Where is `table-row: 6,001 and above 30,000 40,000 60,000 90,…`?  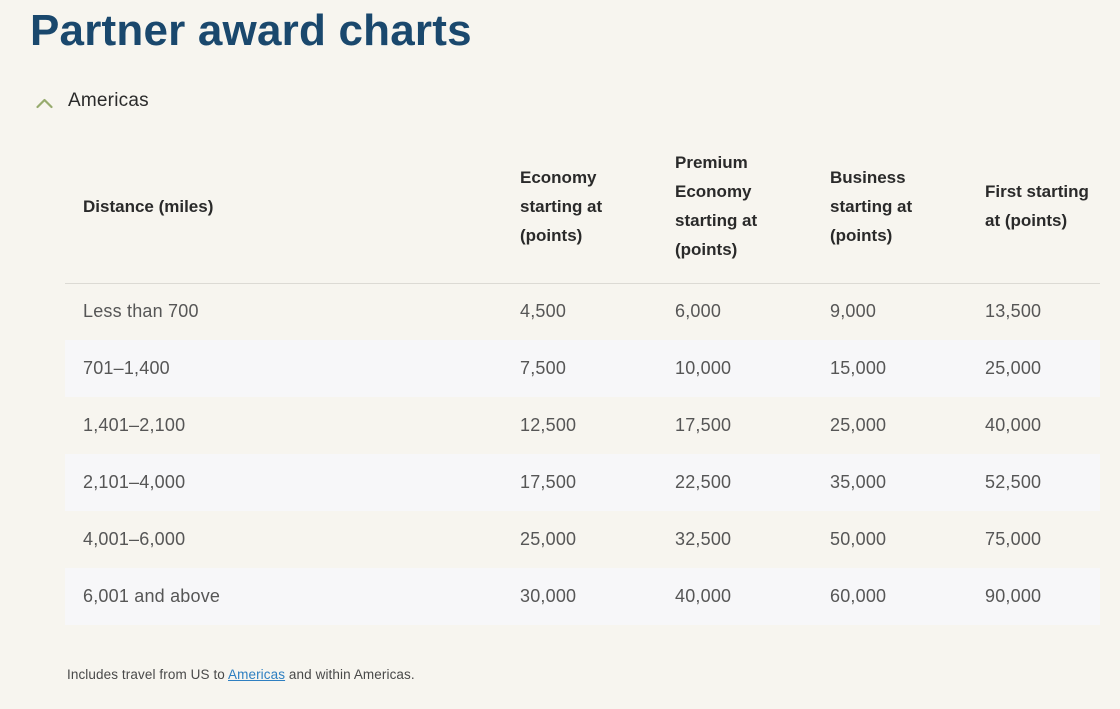 table-row: 6,001 and above 30,000 40,000 60,000 90,… is located at coordinates (582, 596).